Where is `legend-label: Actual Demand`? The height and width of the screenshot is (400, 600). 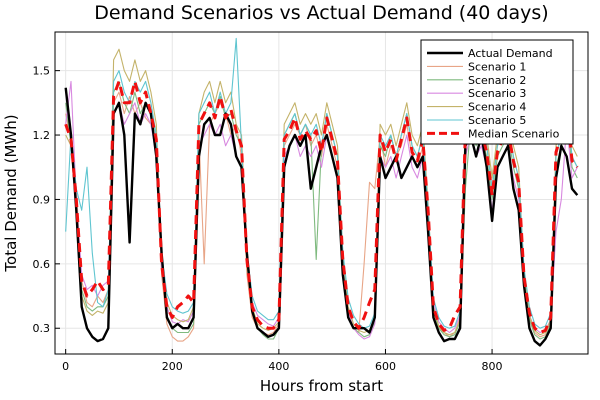
legend-label: Actual Demand is located at coordinates (510, 53).